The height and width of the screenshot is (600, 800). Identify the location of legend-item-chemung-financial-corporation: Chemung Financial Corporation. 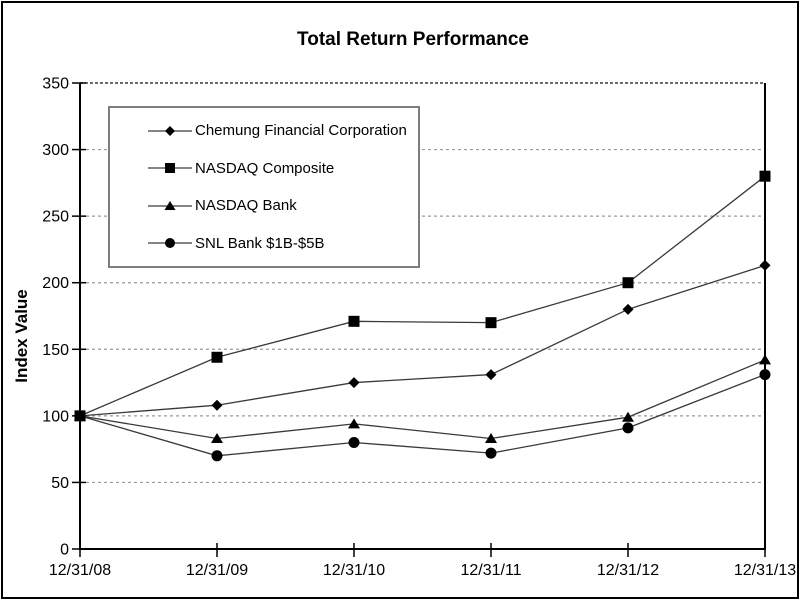
(283, 130).